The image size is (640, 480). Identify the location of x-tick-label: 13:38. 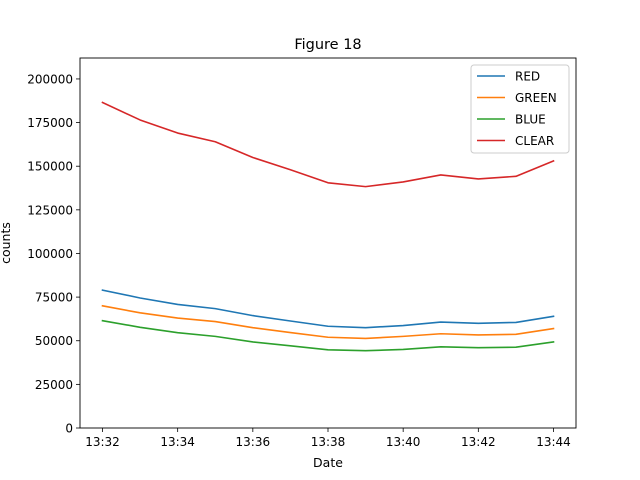
(328, 442).